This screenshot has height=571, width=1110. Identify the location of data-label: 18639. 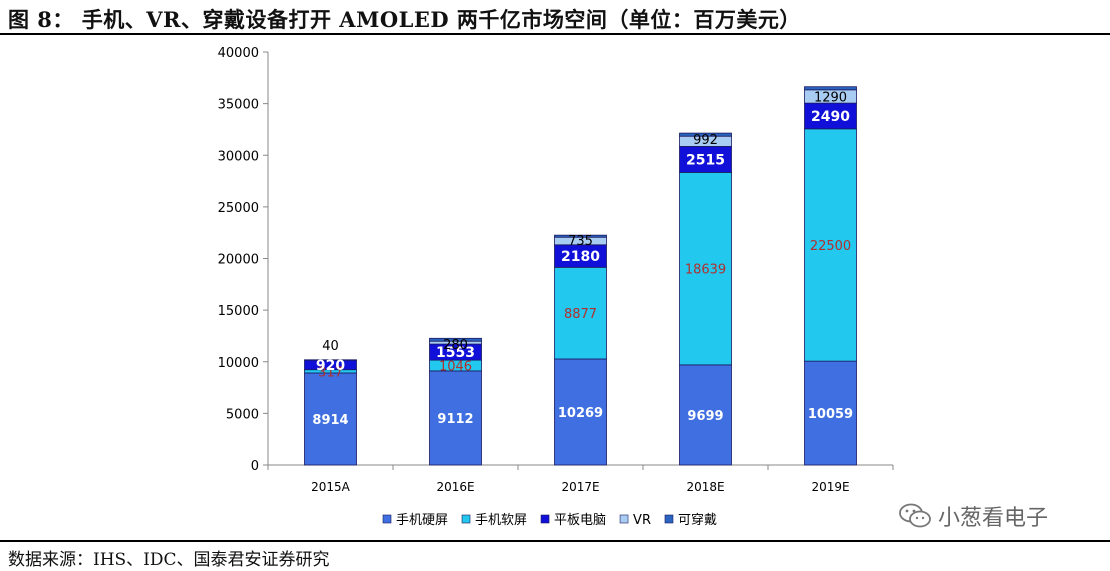
(705, 270).